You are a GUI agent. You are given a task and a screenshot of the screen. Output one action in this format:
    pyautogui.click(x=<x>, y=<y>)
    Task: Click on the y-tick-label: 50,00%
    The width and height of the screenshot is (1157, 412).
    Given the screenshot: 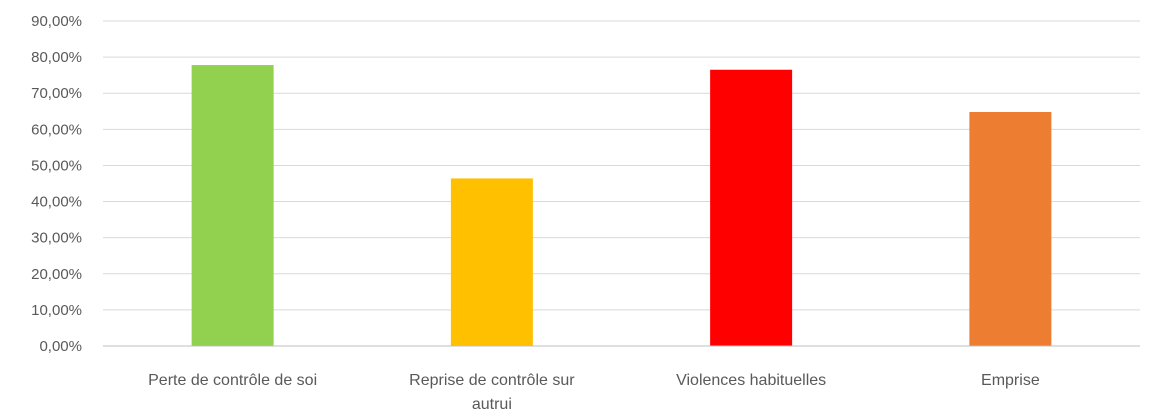 What is the action you would take?
    pyautogui.click(x=56, y=165)
    